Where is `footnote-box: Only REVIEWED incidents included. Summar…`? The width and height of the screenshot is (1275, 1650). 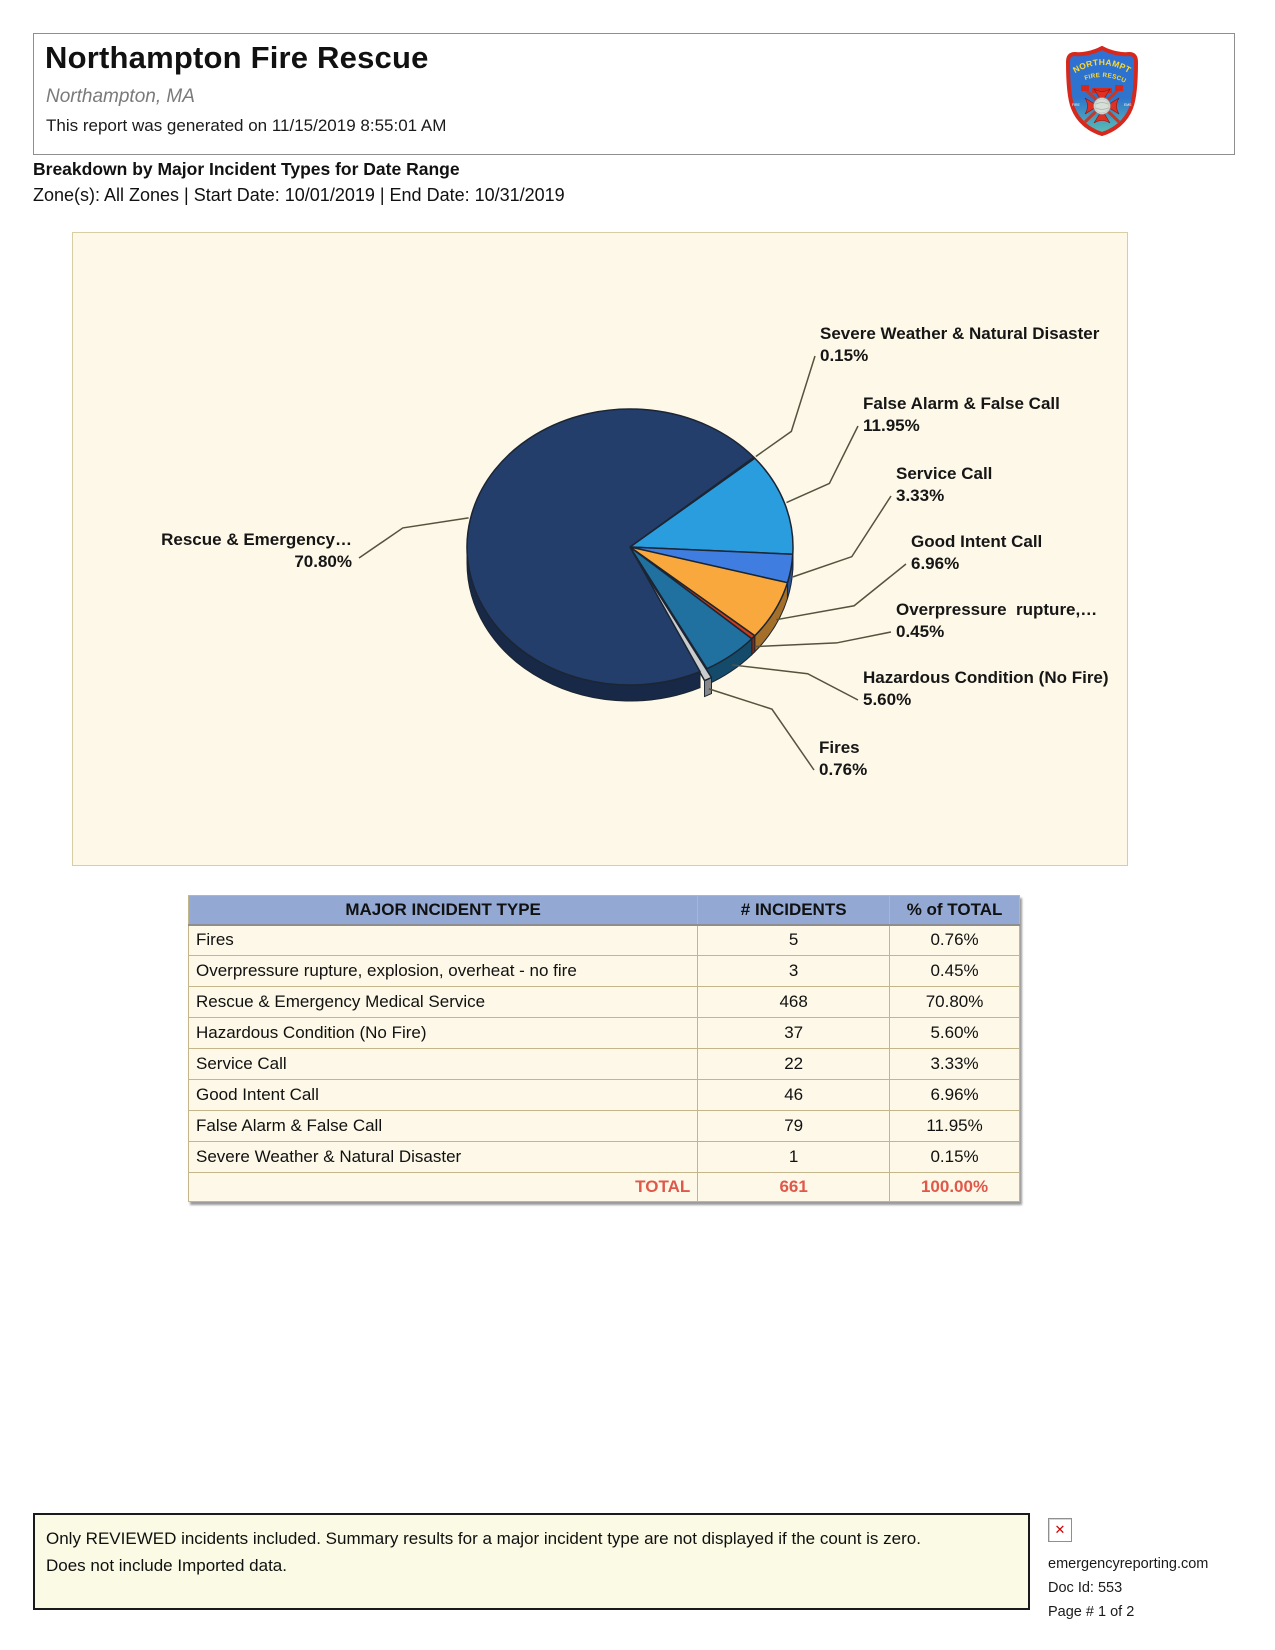 footnote-box: Only REVIEWED incidents included. Summar… is located at coordinates (531, 1561).